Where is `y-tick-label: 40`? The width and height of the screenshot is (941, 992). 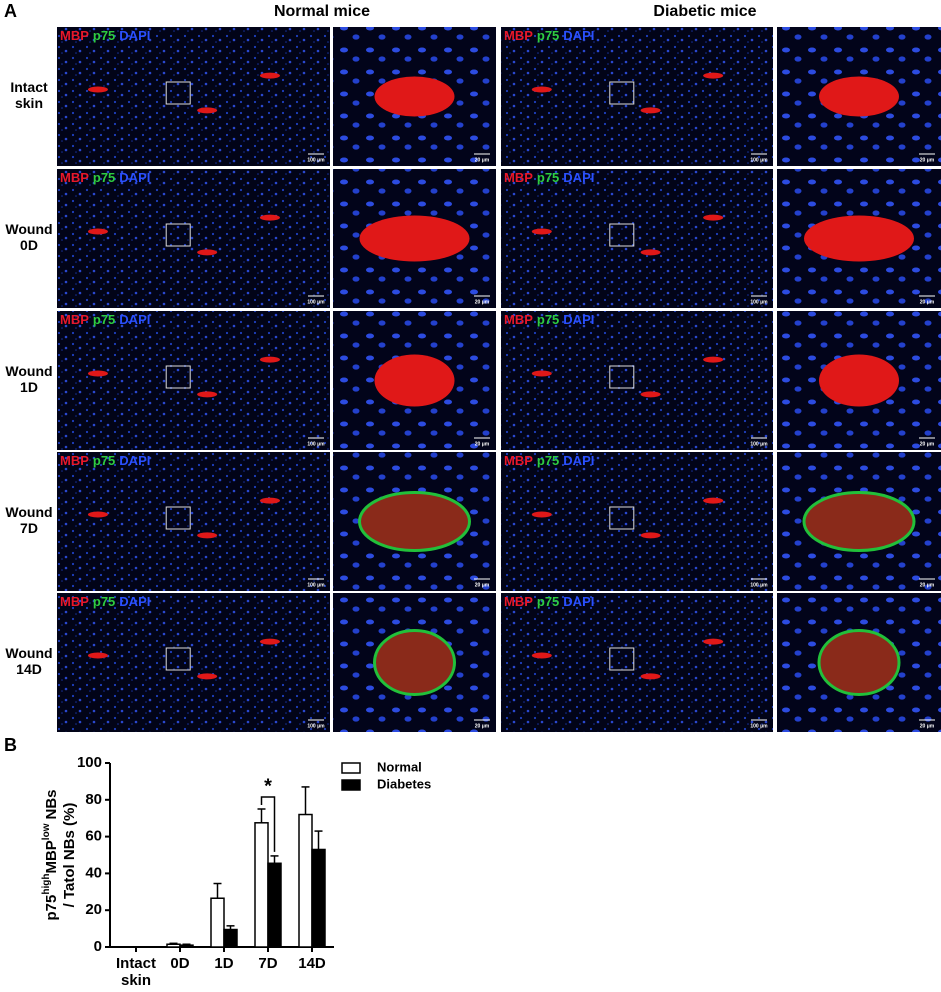
y-tick-label: 40 is located at coordinates (93, 872).